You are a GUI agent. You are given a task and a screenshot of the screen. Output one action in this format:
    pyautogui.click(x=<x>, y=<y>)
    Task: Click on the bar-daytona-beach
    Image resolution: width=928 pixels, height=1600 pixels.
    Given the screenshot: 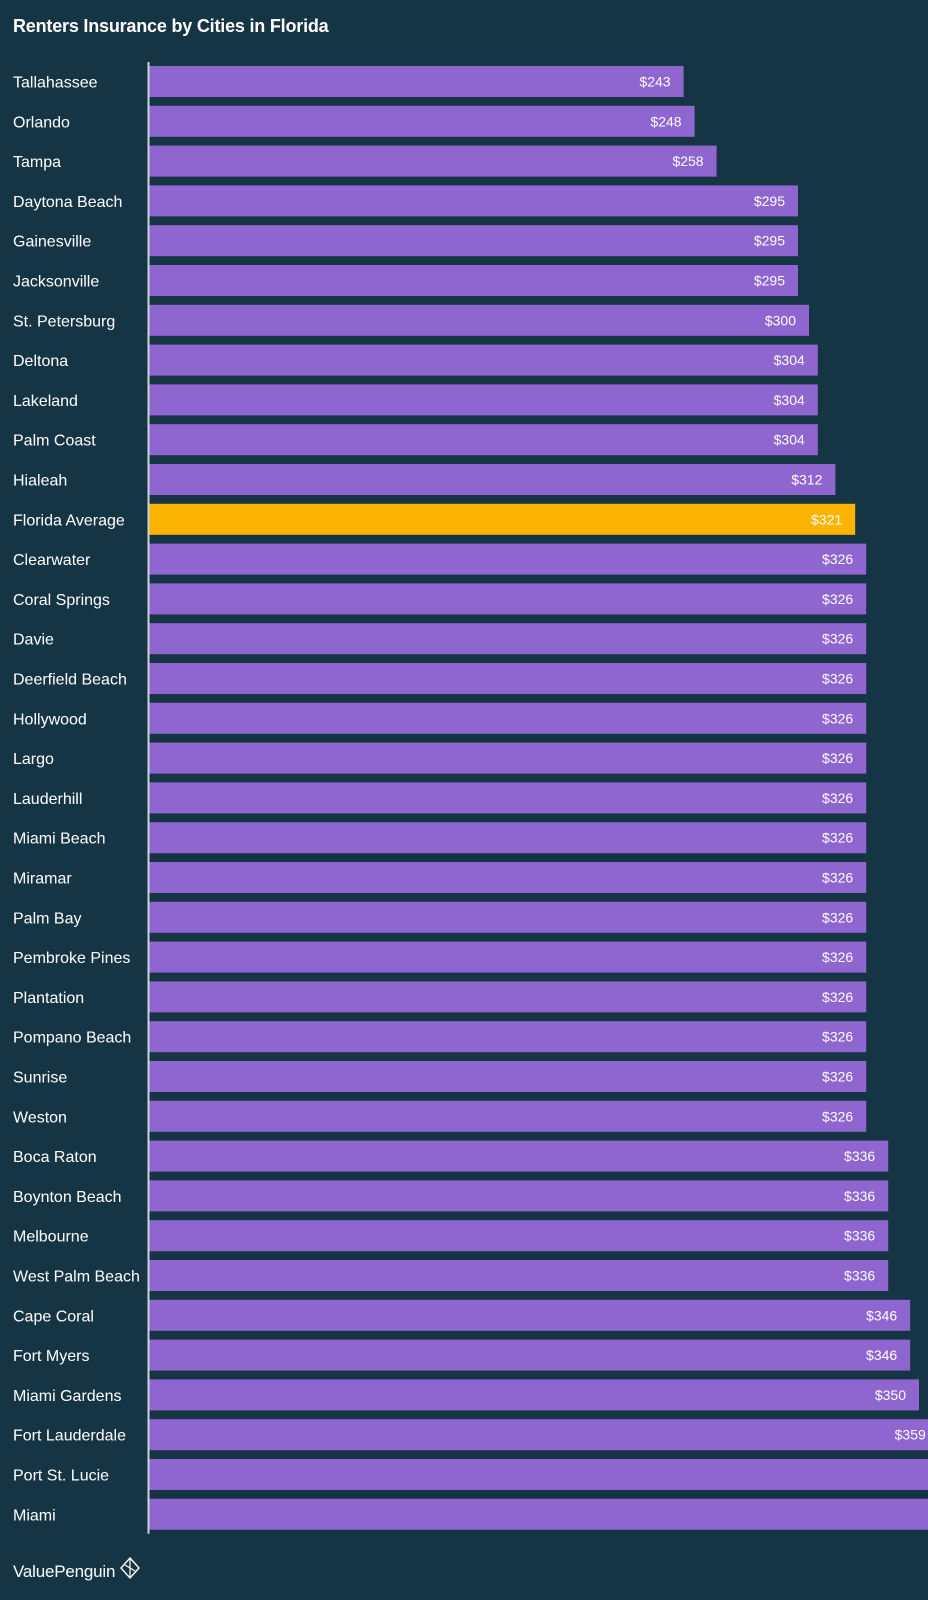 What is the action you would take?
    pyautogui.click(x=473, y=201)
    